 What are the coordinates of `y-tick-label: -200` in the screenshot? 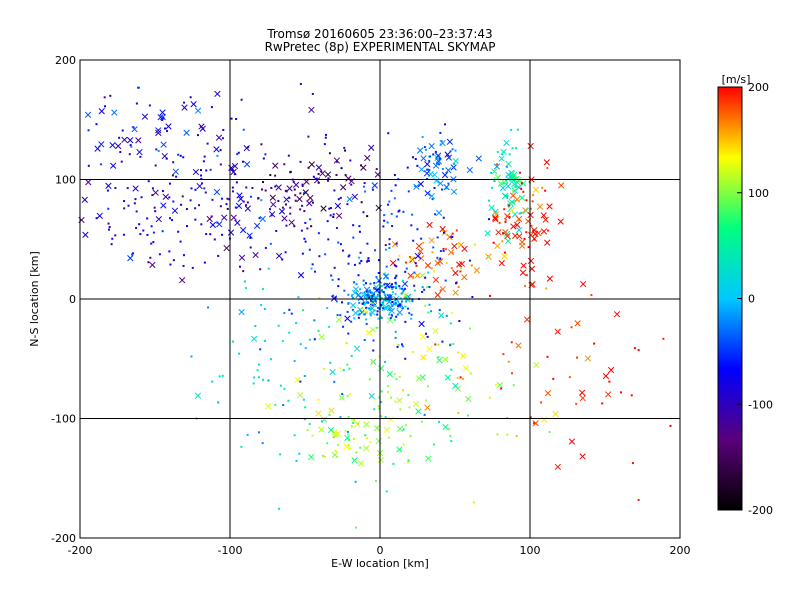 It's located at (63, 538).